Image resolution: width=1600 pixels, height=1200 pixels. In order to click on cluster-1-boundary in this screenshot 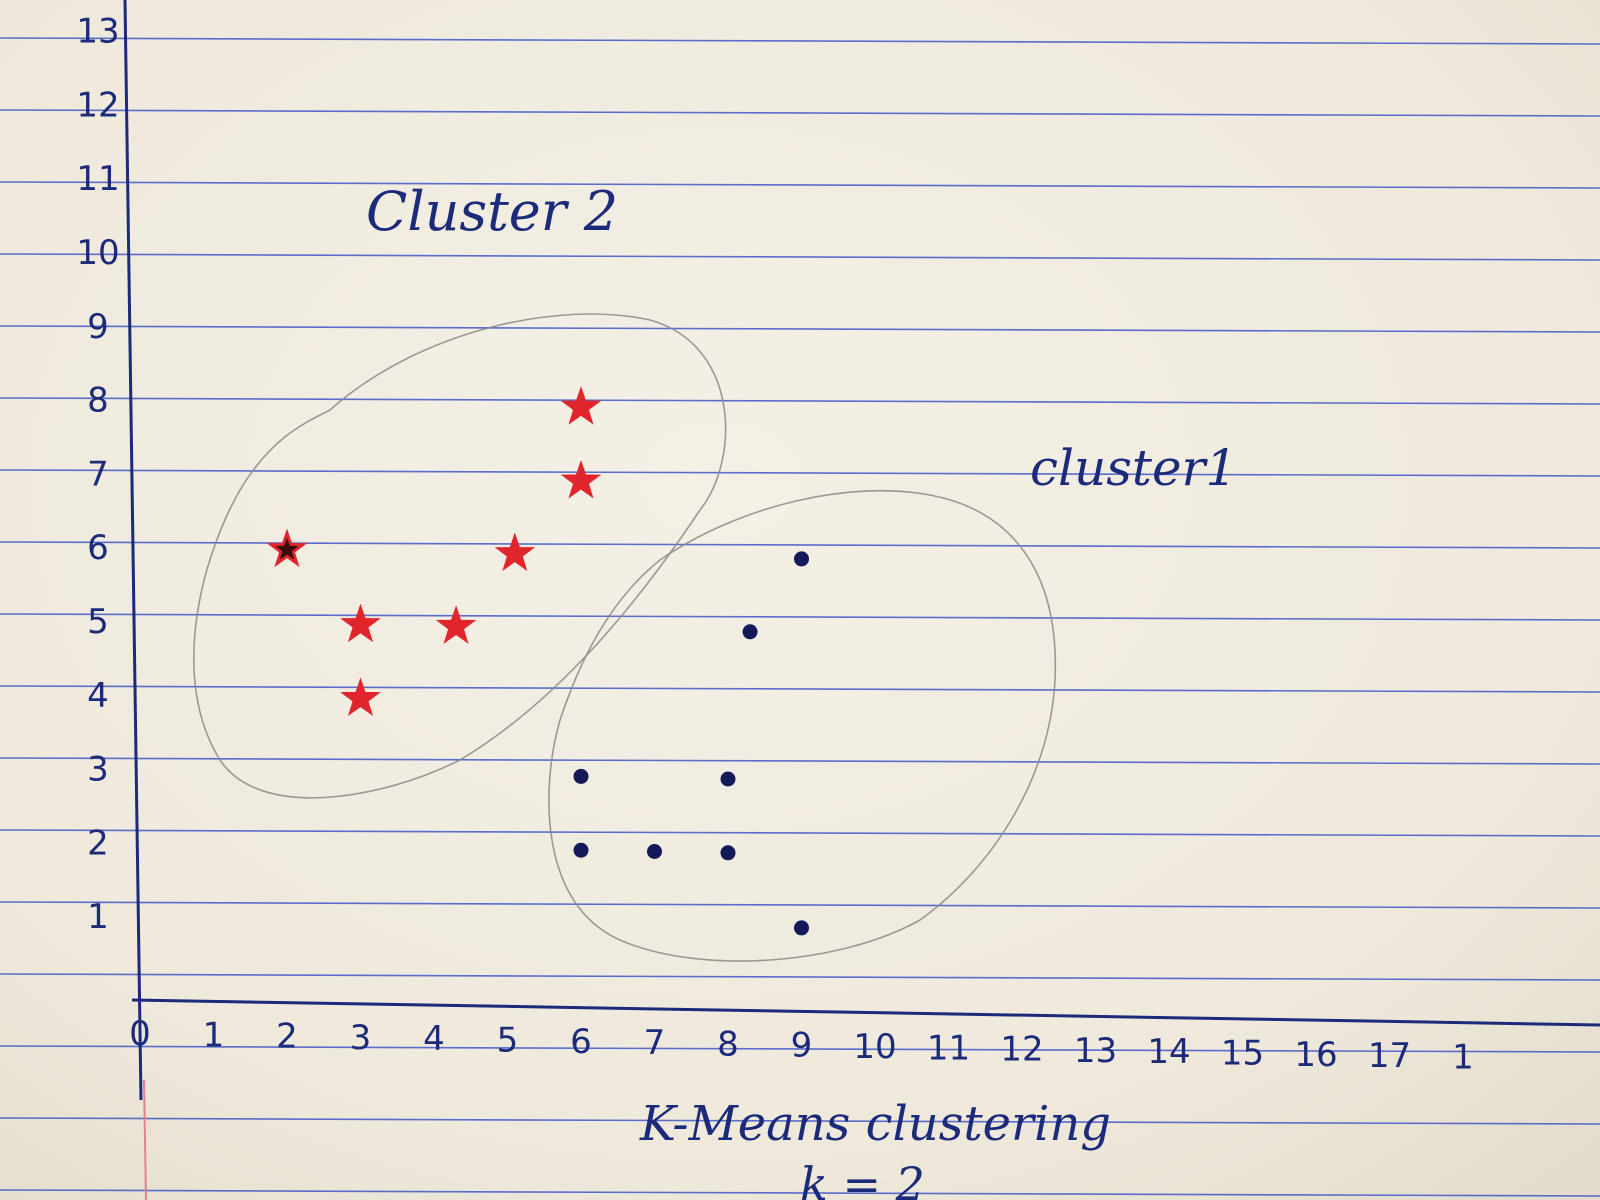, I will do `click(802, 725)`.